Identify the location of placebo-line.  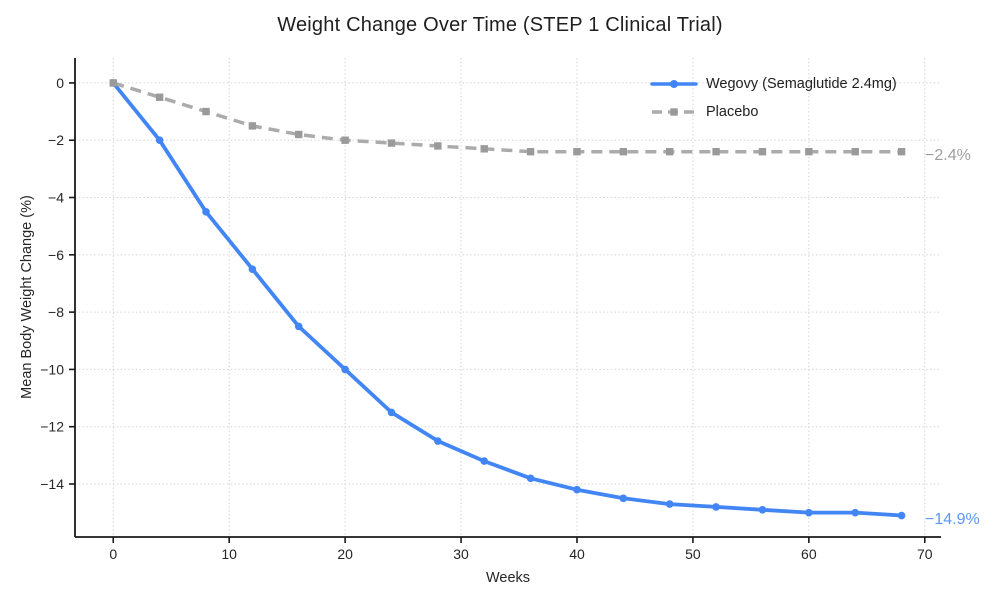
(507, 117).